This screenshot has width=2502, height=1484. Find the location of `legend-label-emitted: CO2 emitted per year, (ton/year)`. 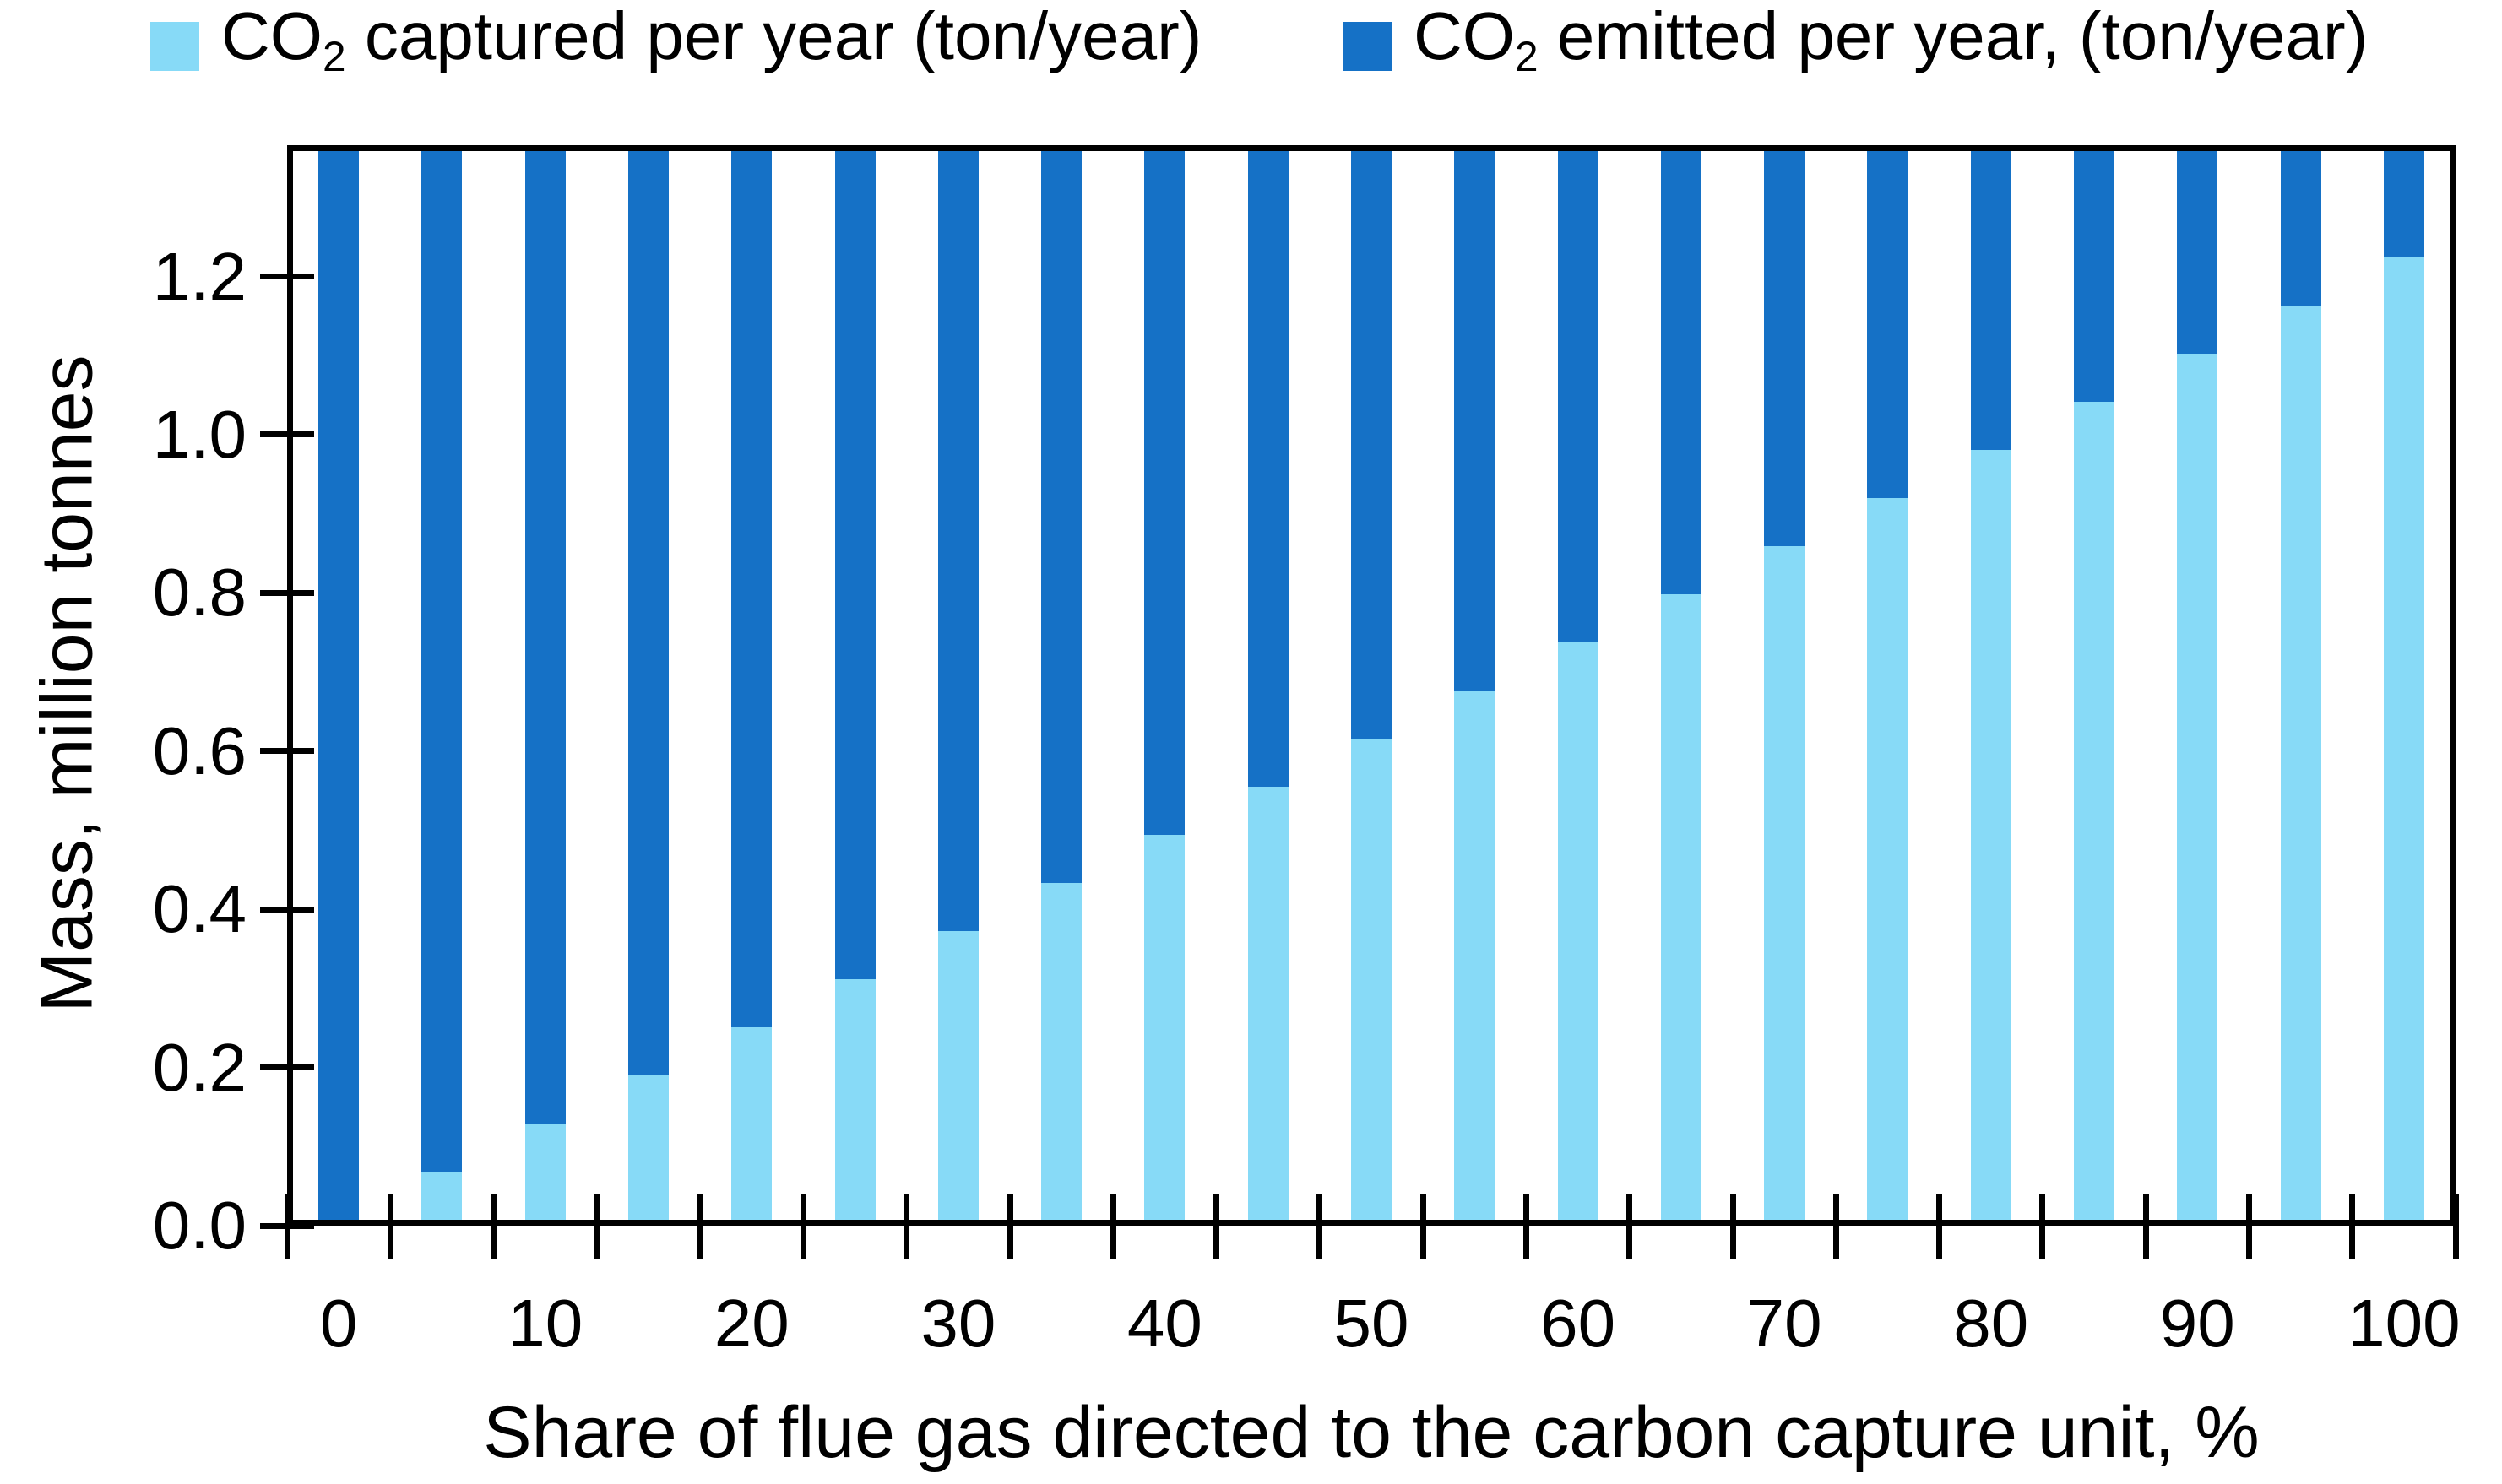

legend-label-emitted: CO2 emitted per year, (ton/year) is located at coordinates (1891, 40).